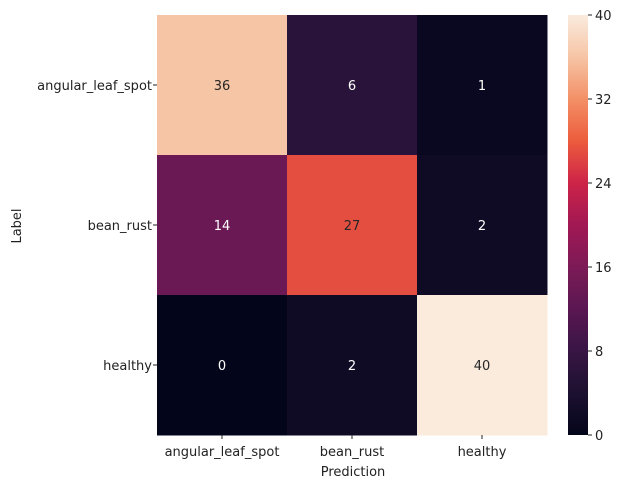 This screenshot has width=626, height=489. Describe the element at coordinates (94, 86) in the screenshot. I see `y-tick-label: angular_leaf_spot` at that location.